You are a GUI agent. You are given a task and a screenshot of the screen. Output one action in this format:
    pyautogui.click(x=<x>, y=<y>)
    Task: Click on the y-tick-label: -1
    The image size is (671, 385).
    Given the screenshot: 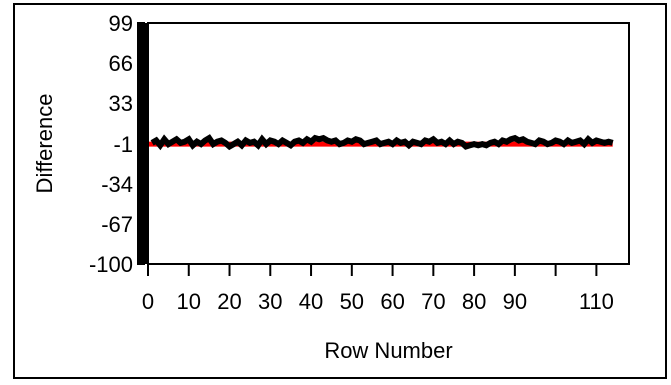 What is the action you would take?
    pyautogui.click(x=123, y=144)
    